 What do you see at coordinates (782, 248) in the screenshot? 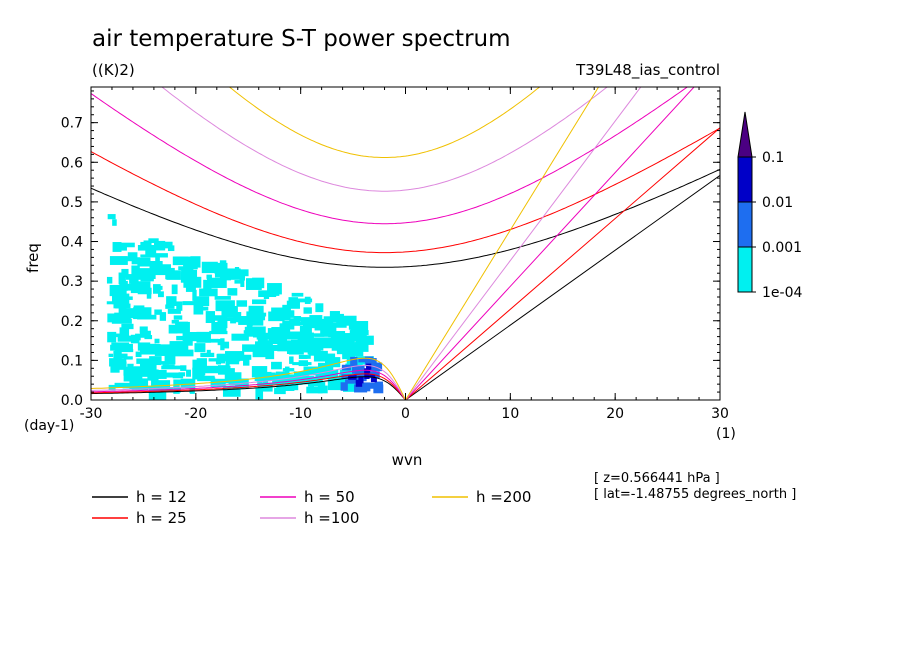
I see `colorbar-label: 0.001` at bounding box center [782, 248].